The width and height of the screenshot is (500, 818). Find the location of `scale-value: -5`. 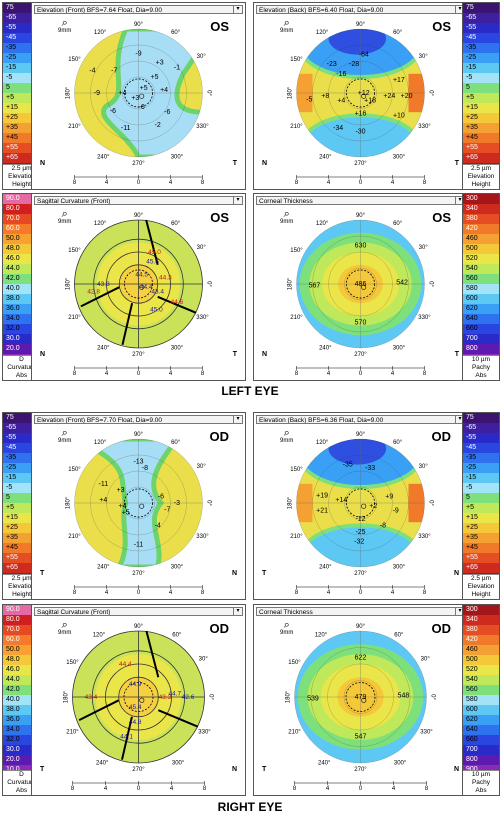

scale-value: -5 is located at coordinates (21, 488).